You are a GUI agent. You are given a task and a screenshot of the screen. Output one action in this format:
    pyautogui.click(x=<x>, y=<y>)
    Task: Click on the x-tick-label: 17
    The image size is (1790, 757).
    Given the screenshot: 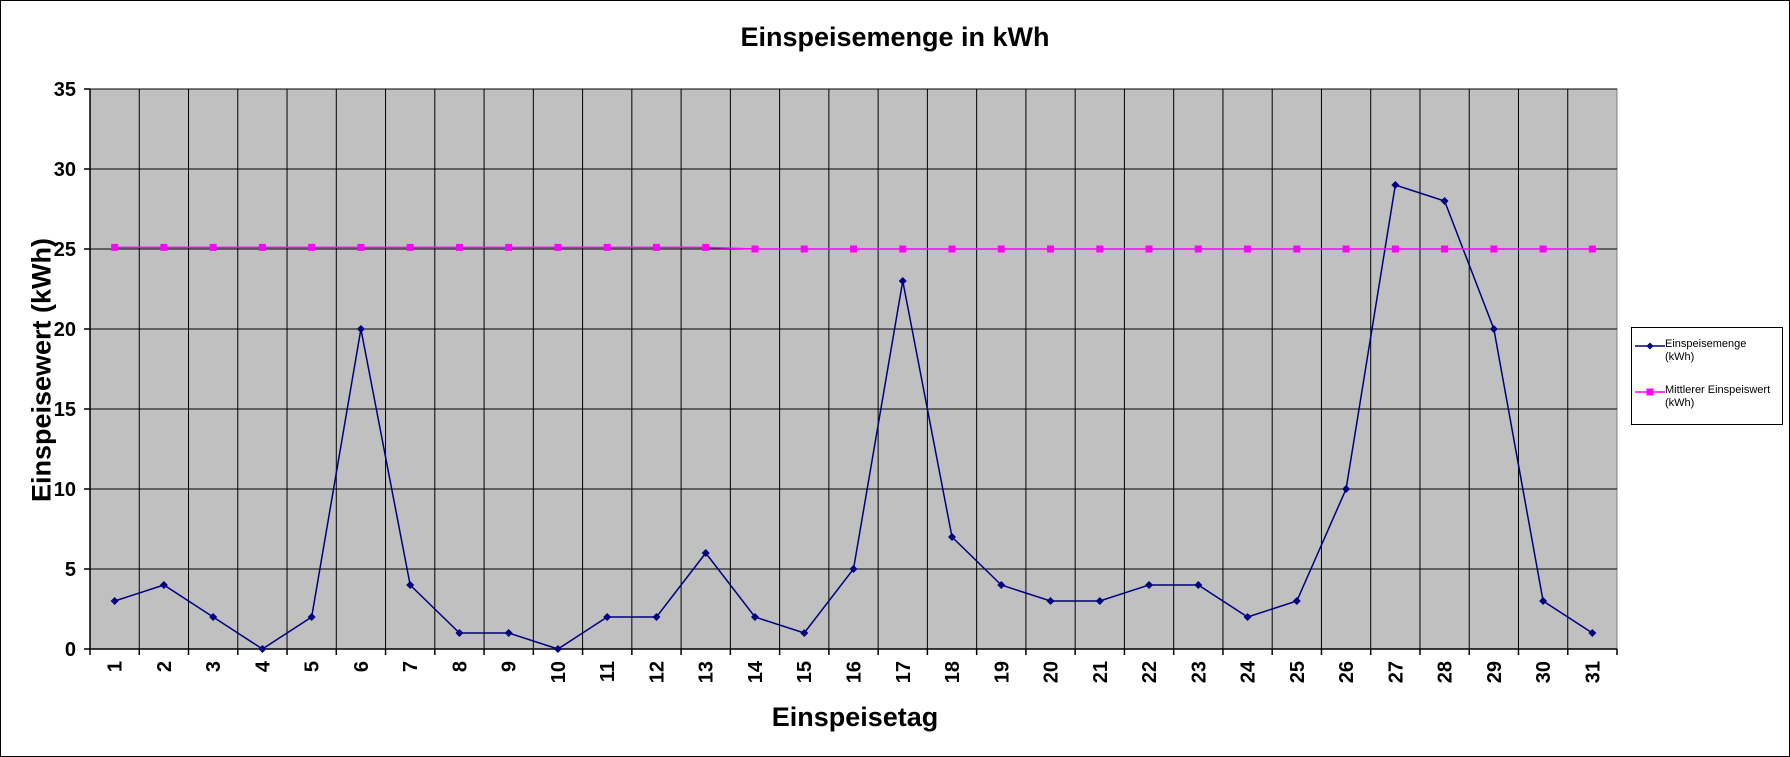 What is the action you would take?
    pyautogui.click(x=904, y=672)
    